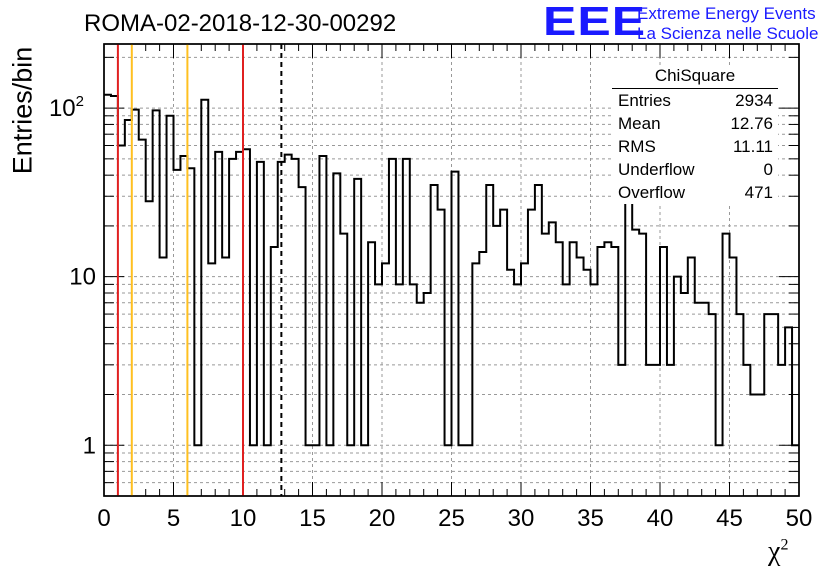 This screenshot has height=572, width=836. What do you see at coordinates (312, 518) in the screenshot?
I see `x-tick-label: 15` at bounding box center [312, 518].